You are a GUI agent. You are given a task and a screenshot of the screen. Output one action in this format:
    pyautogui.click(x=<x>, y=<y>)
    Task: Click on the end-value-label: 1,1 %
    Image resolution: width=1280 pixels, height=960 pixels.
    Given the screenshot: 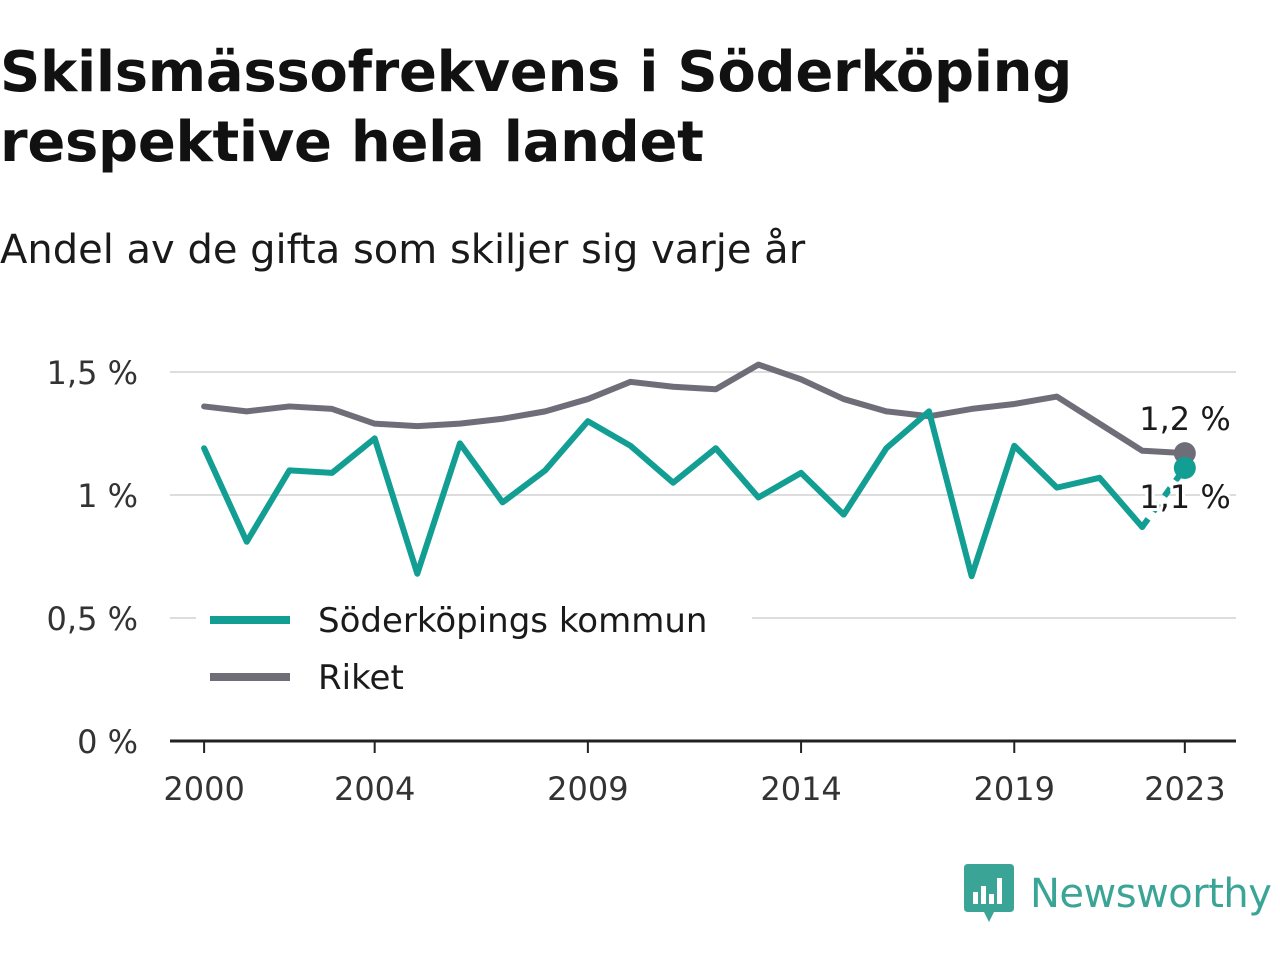 What is the action you would take?
    pyautogui.click(x=1184, y=497)
    